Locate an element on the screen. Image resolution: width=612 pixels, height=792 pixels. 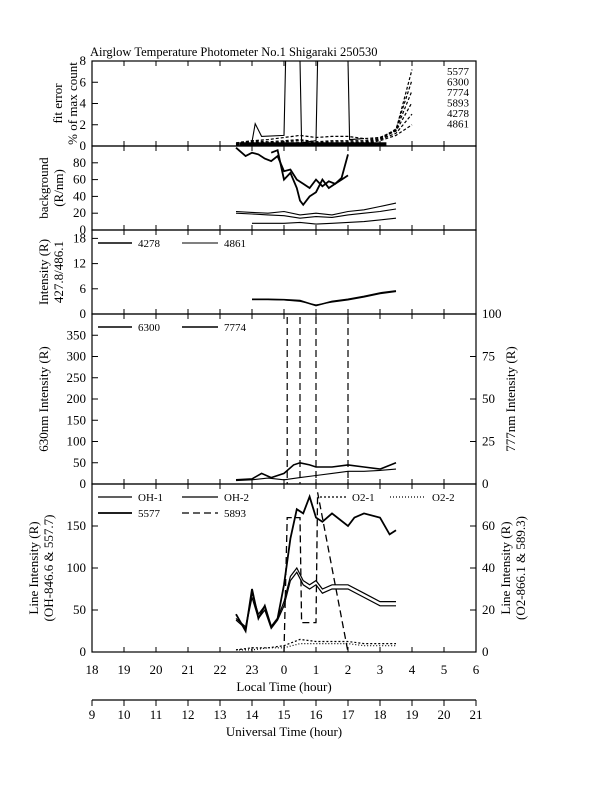
universal-time-tick-label: 10 is located at coordinates (124, 714).